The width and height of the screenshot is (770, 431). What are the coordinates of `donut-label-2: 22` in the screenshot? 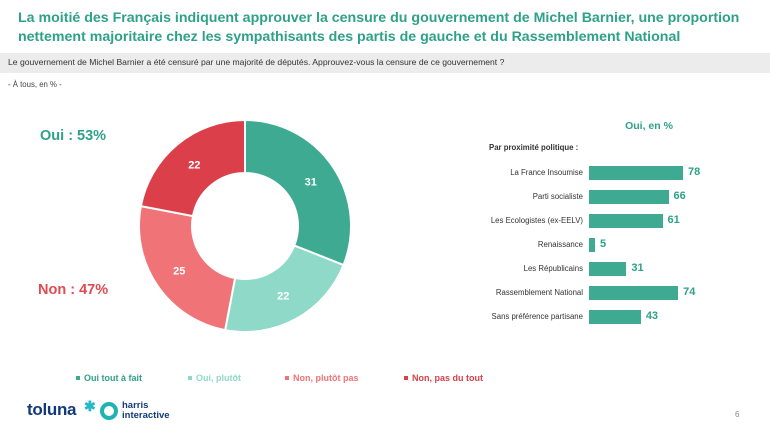 It's located at (283, 297).